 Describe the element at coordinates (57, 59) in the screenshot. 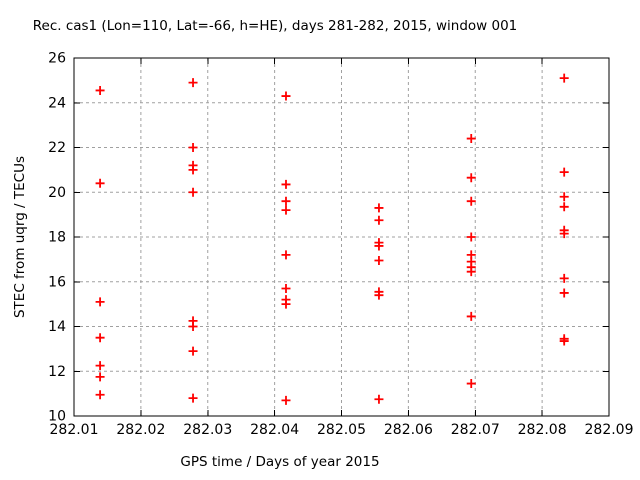

I see `y-tick-label: 26` at that location.